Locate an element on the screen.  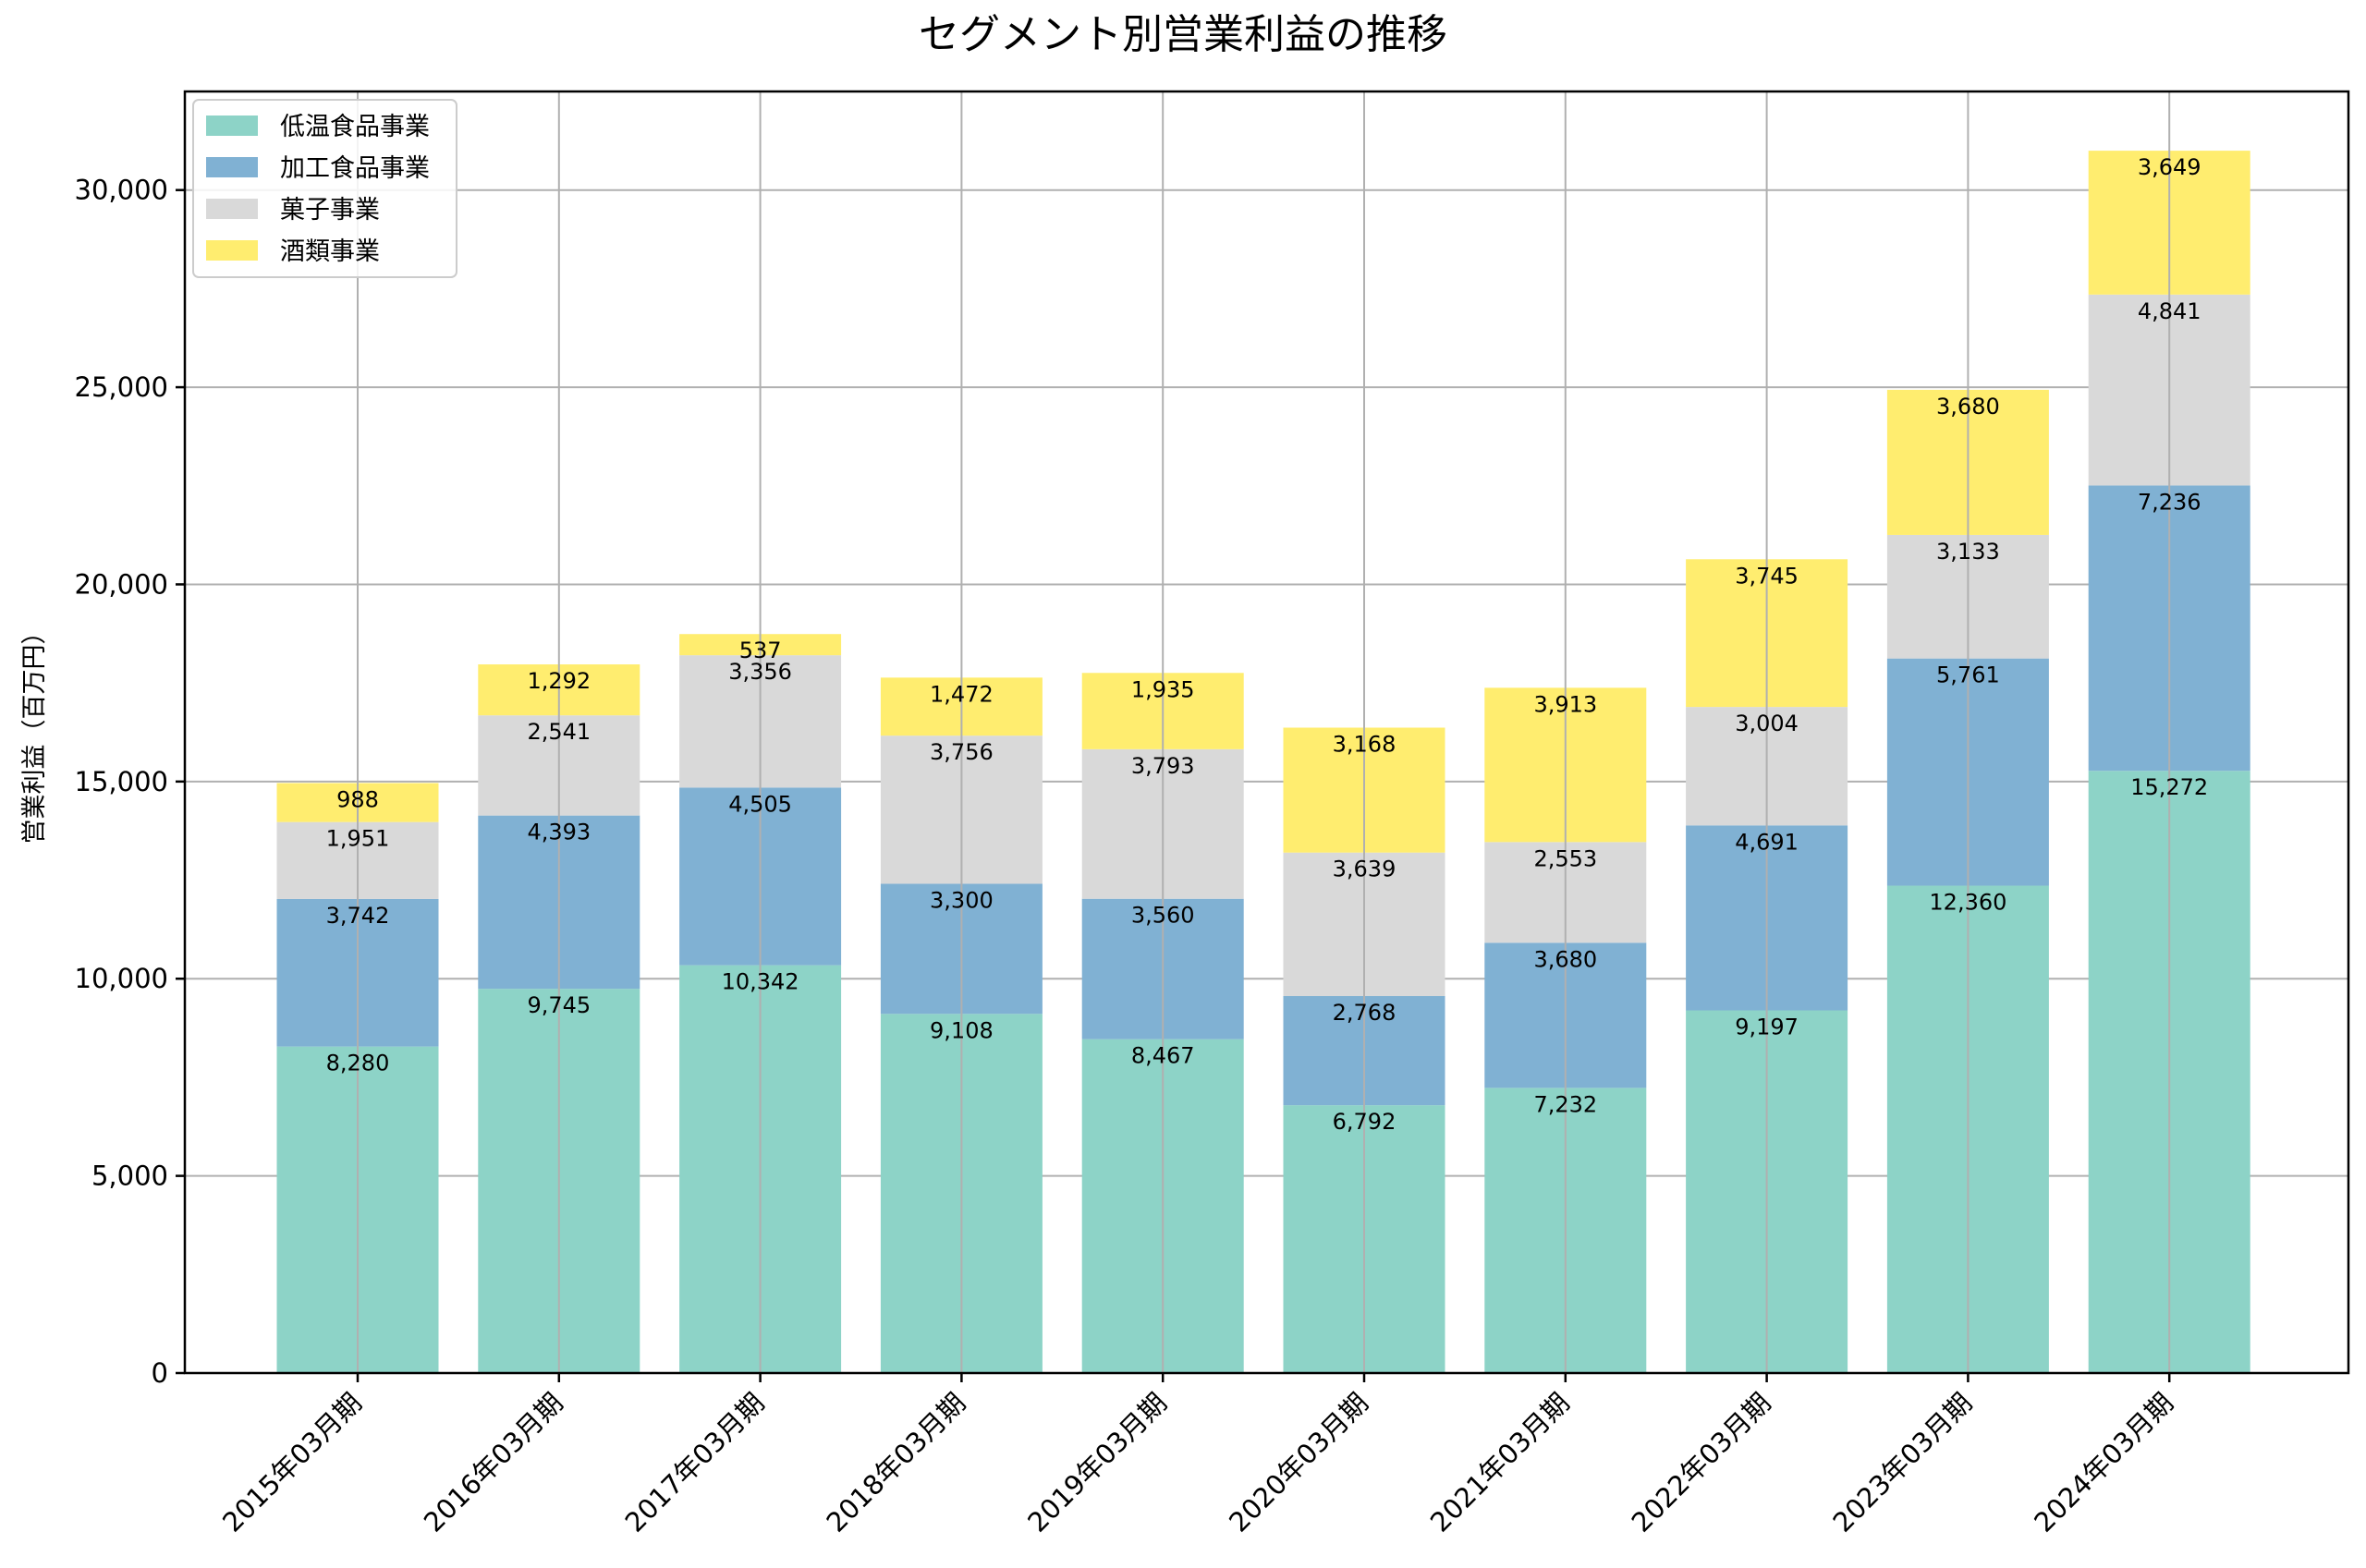
legend-label: 菓子事業 is located at coordinates (330, 210).